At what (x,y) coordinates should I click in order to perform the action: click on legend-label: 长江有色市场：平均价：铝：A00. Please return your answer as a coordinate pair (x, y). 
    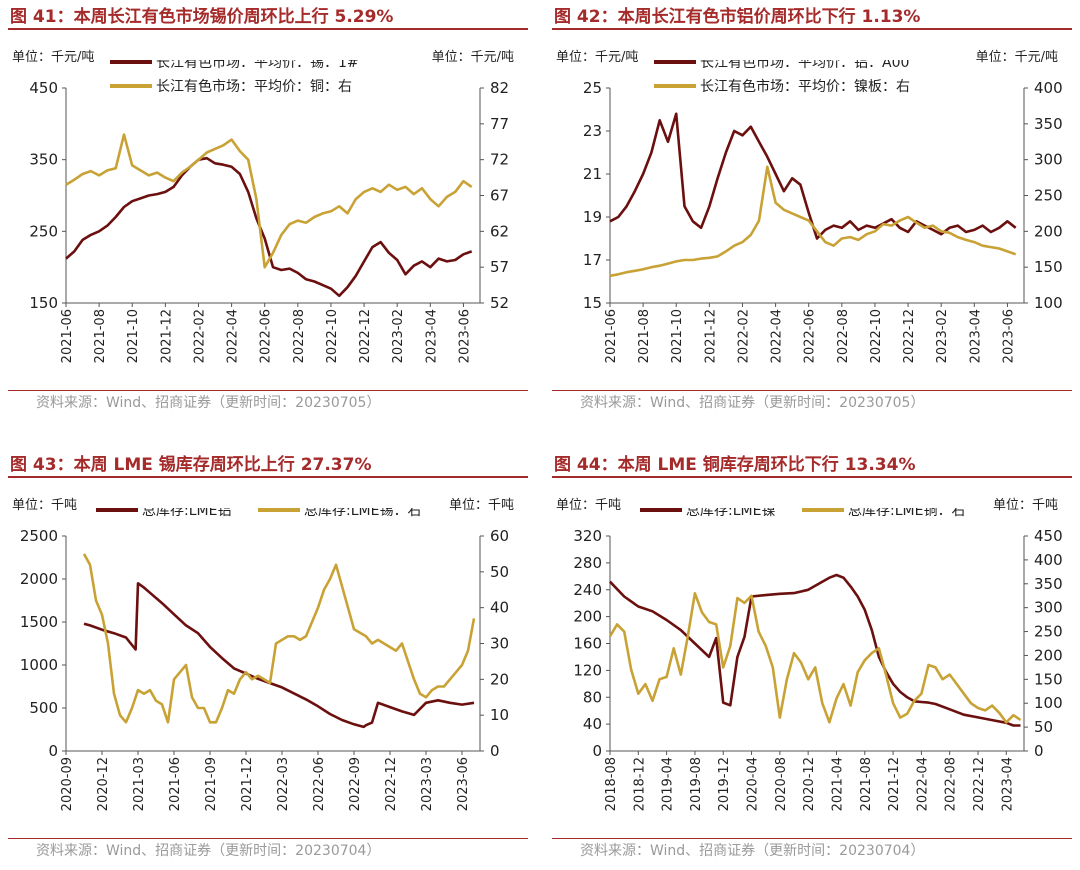
    Looking at the image, I should click on (804, 65).